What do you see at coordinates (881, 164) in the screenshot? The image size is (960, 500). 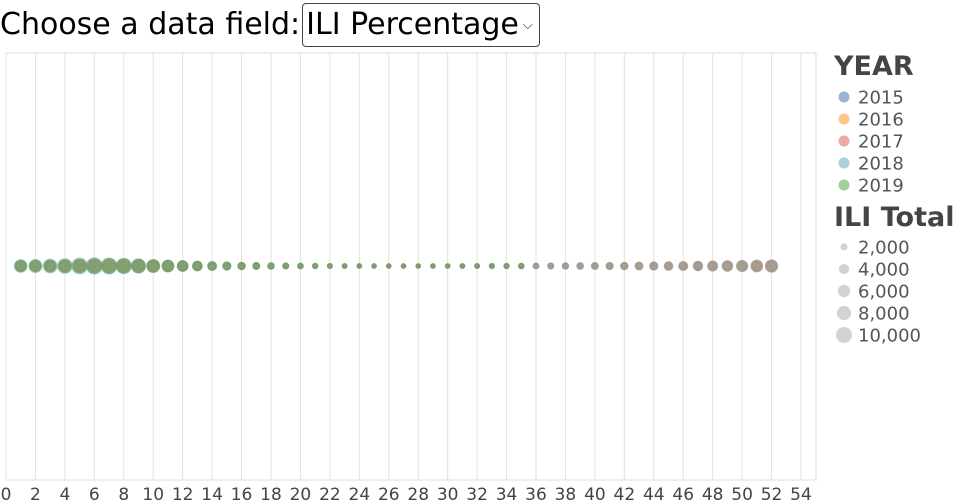 I see `year-legend-label: 2018` at bounding box center [881, 164].